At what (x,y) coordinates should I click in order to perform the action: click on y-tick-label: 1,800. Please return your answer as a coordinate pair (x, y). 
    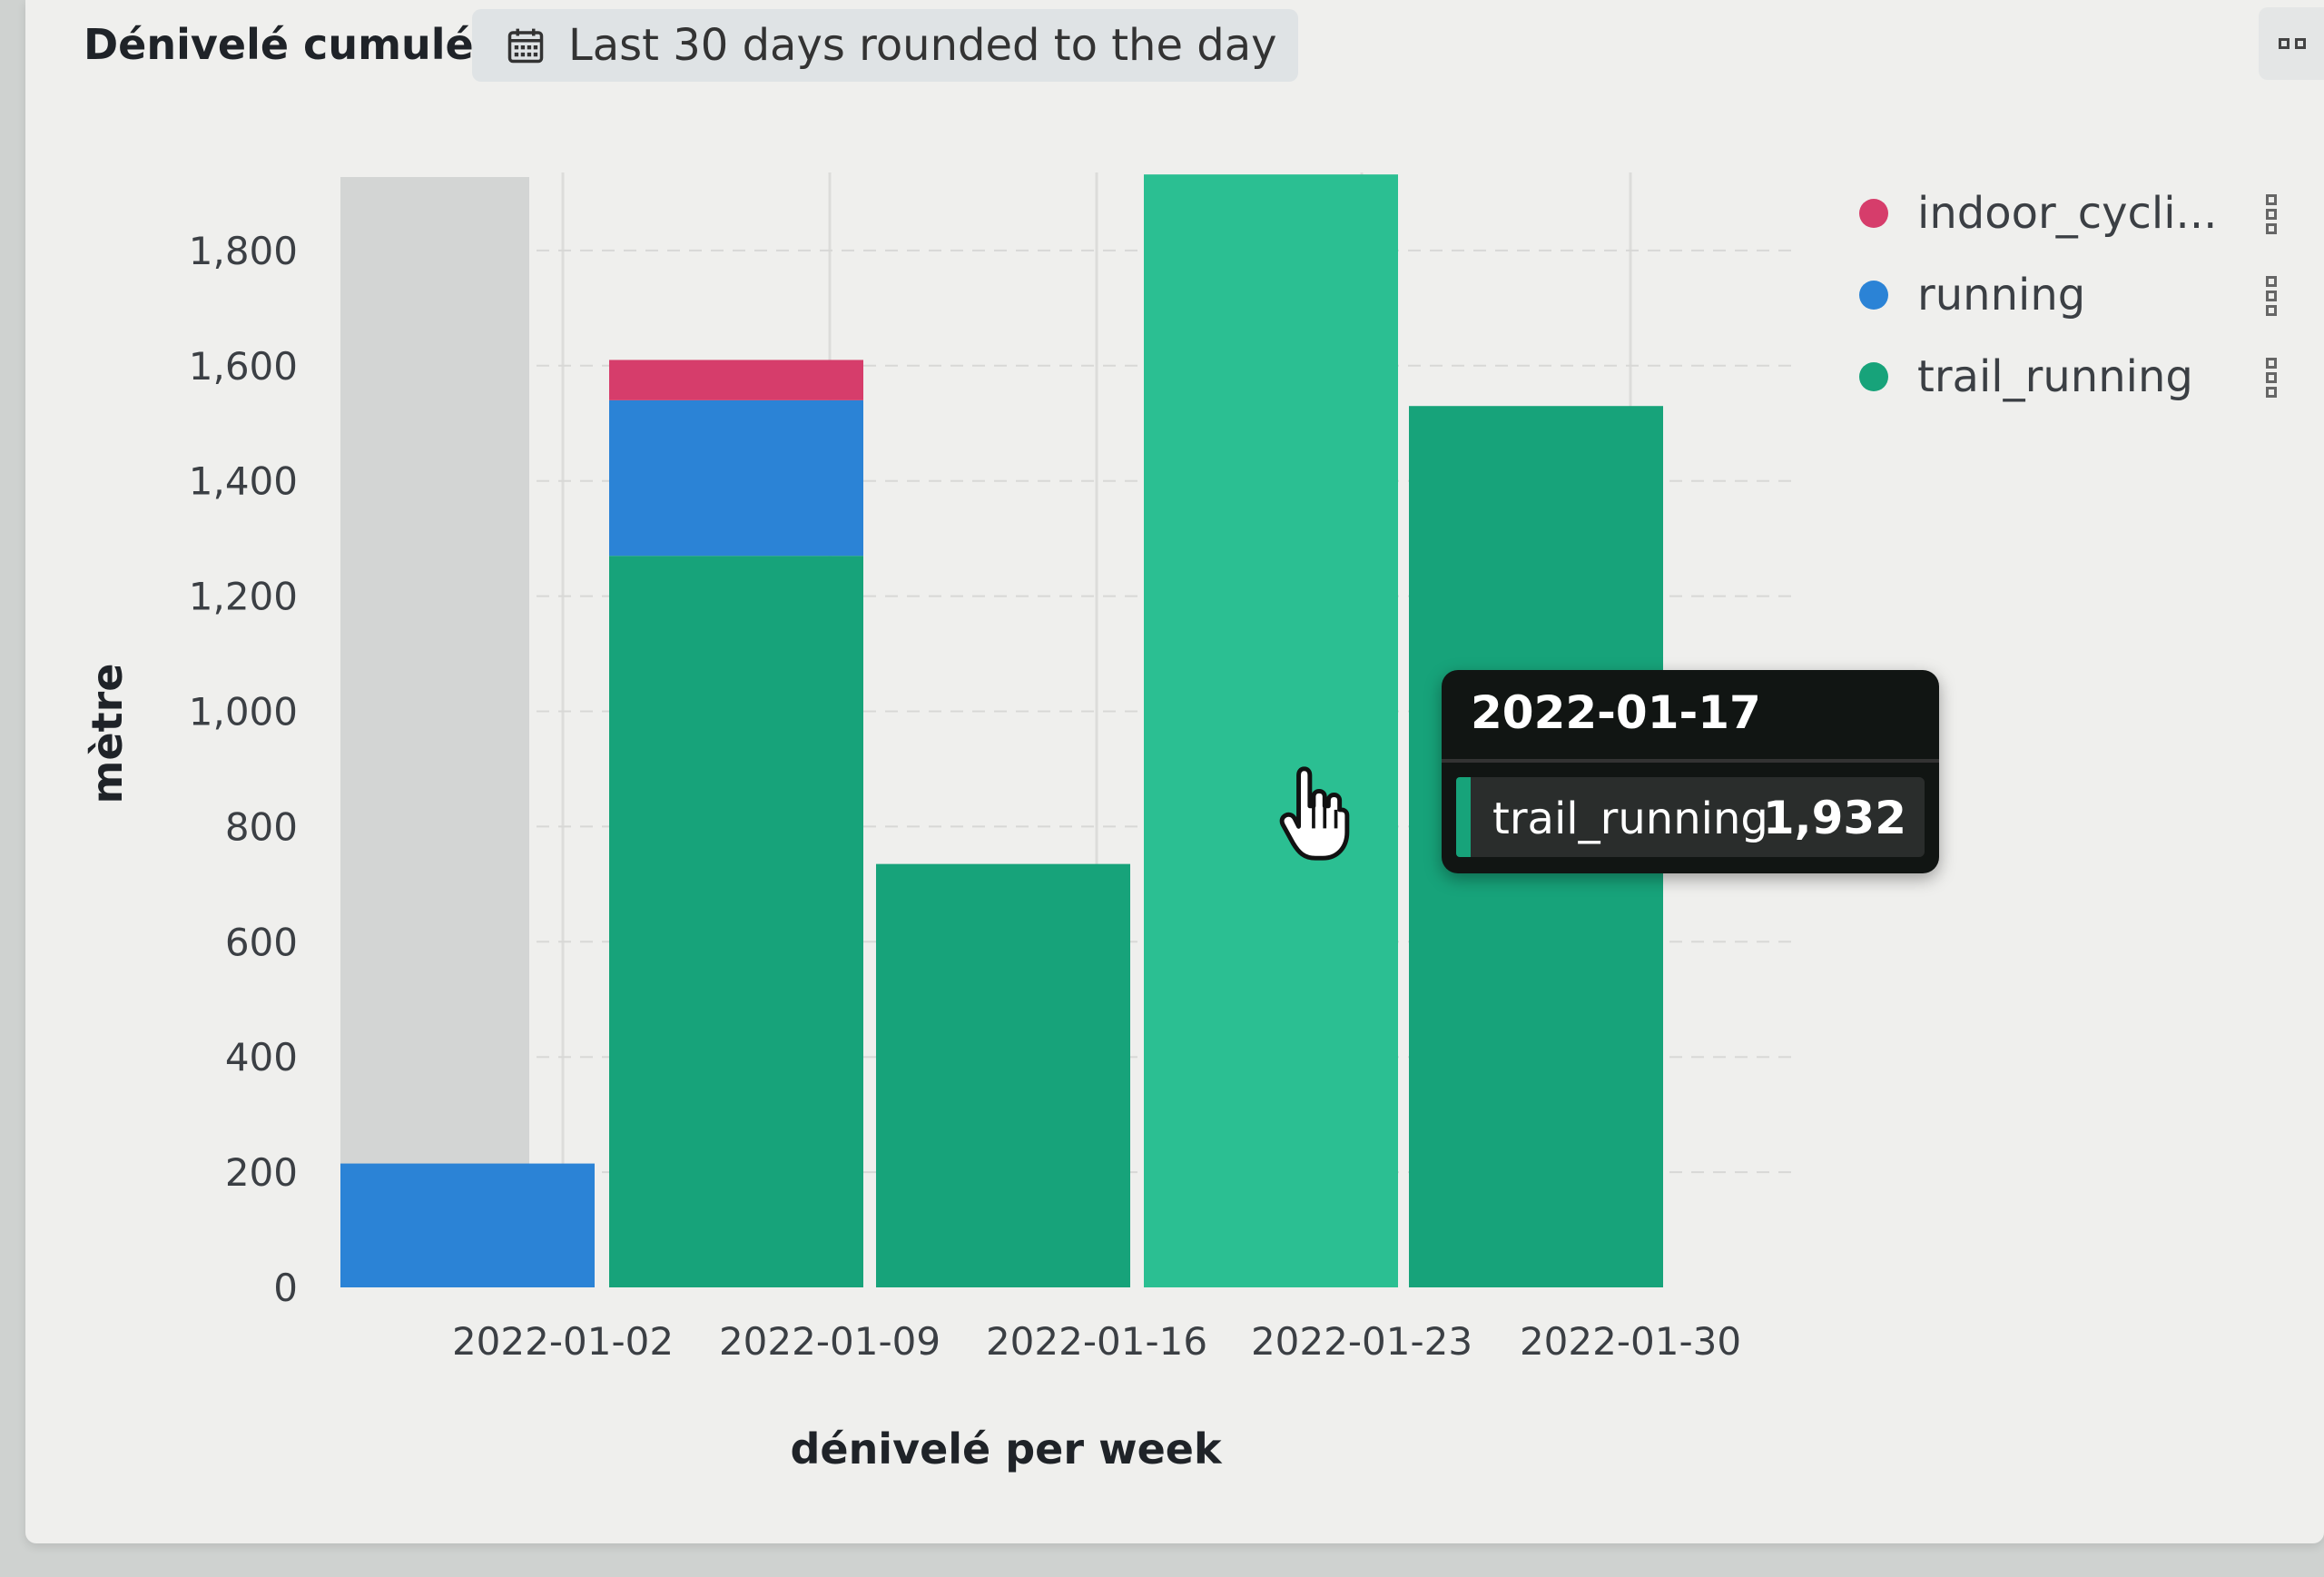
    Looking at the image, I should click on (243, 251).